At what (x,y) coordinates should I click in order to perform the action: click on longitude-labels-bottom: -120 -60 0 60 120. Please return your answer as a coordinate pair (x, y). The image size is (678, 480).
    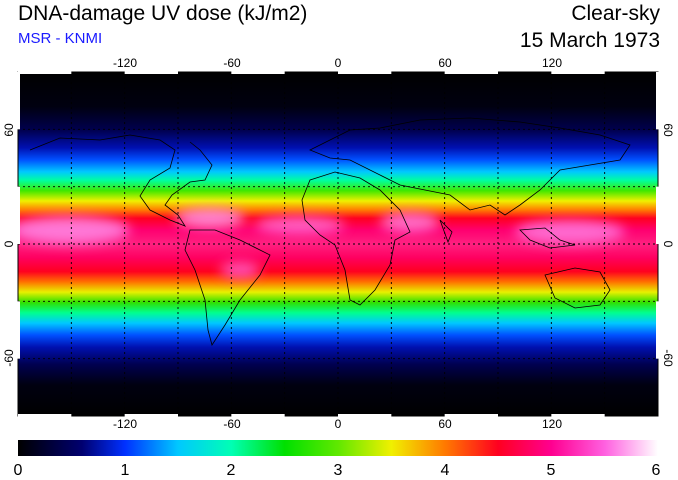
    Looking at the image, I should click on (337, 424).